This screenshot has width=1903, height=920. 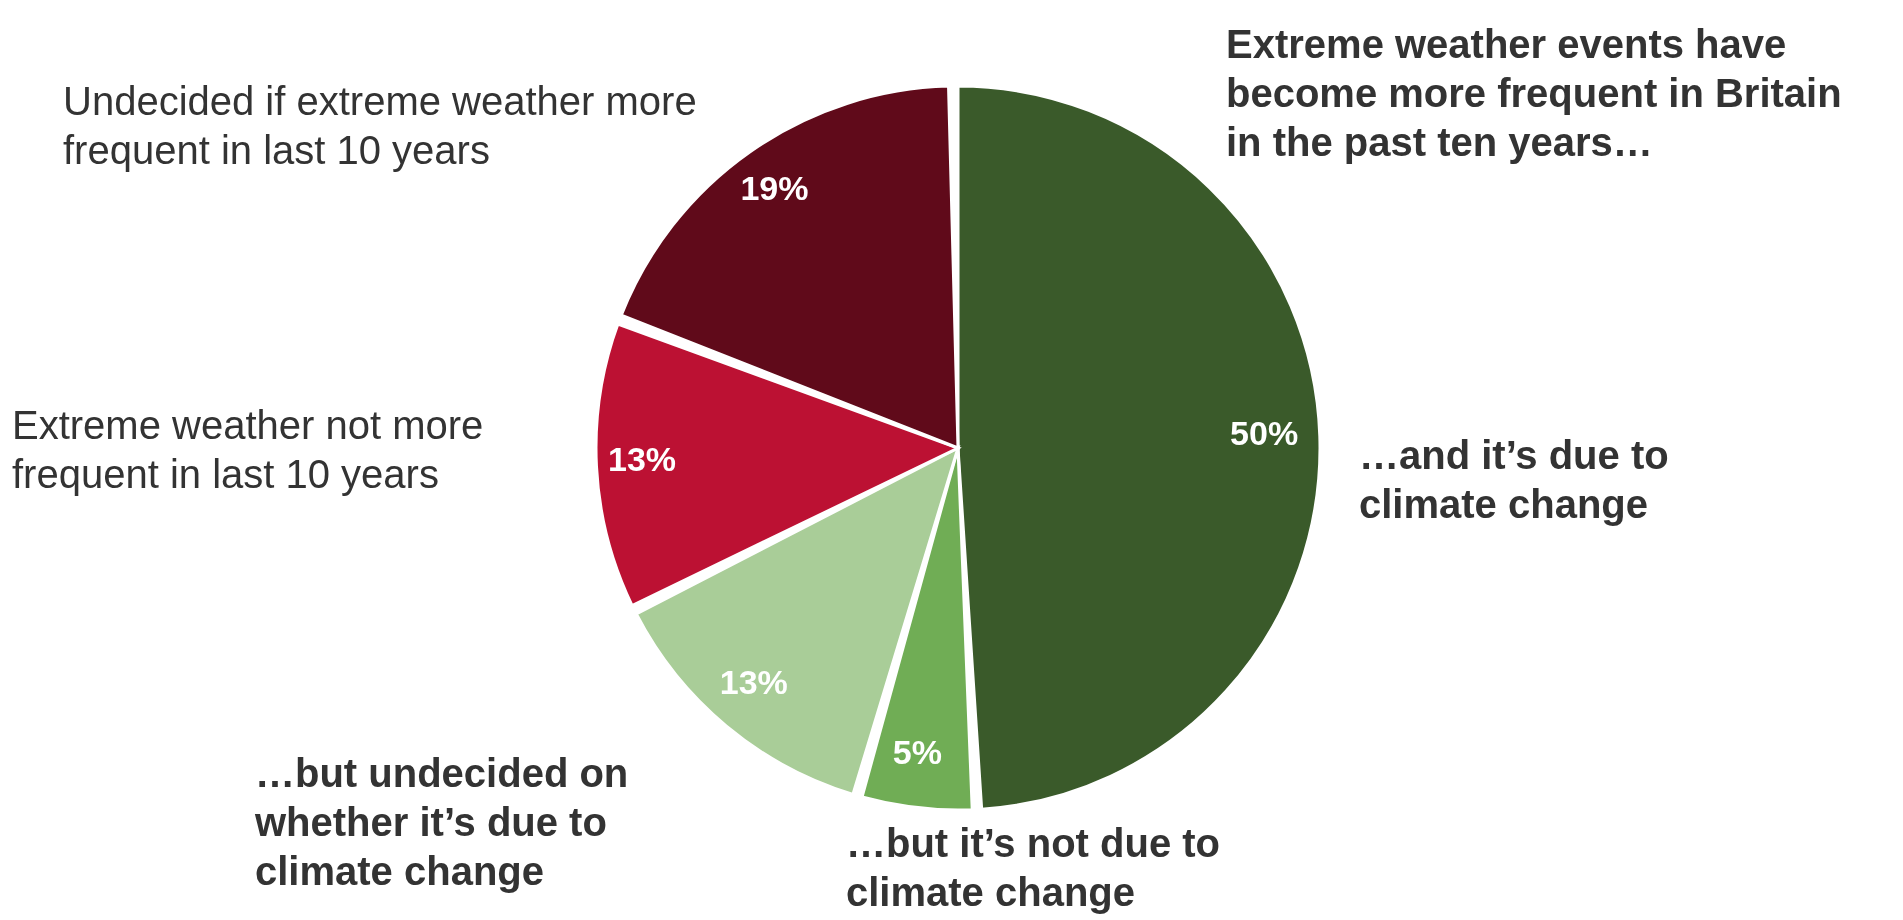 I want to click on slice-label: …and it’s due to climate change, so click(x=1514, y=480).